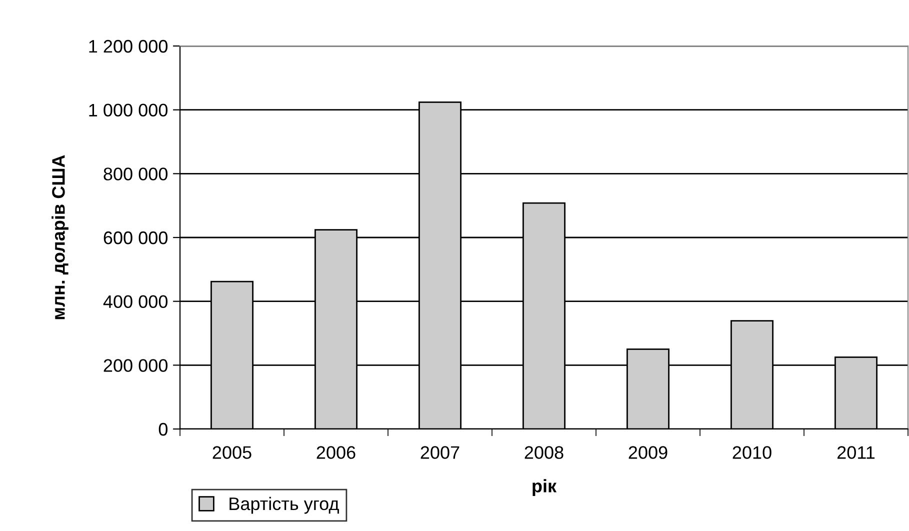 The height and width of the screenshot is (531, 909). What do you see at coordinates (232, 452) in the screenshot?
I see `x-tick-label: 2005` at bounding box center [232, 452].